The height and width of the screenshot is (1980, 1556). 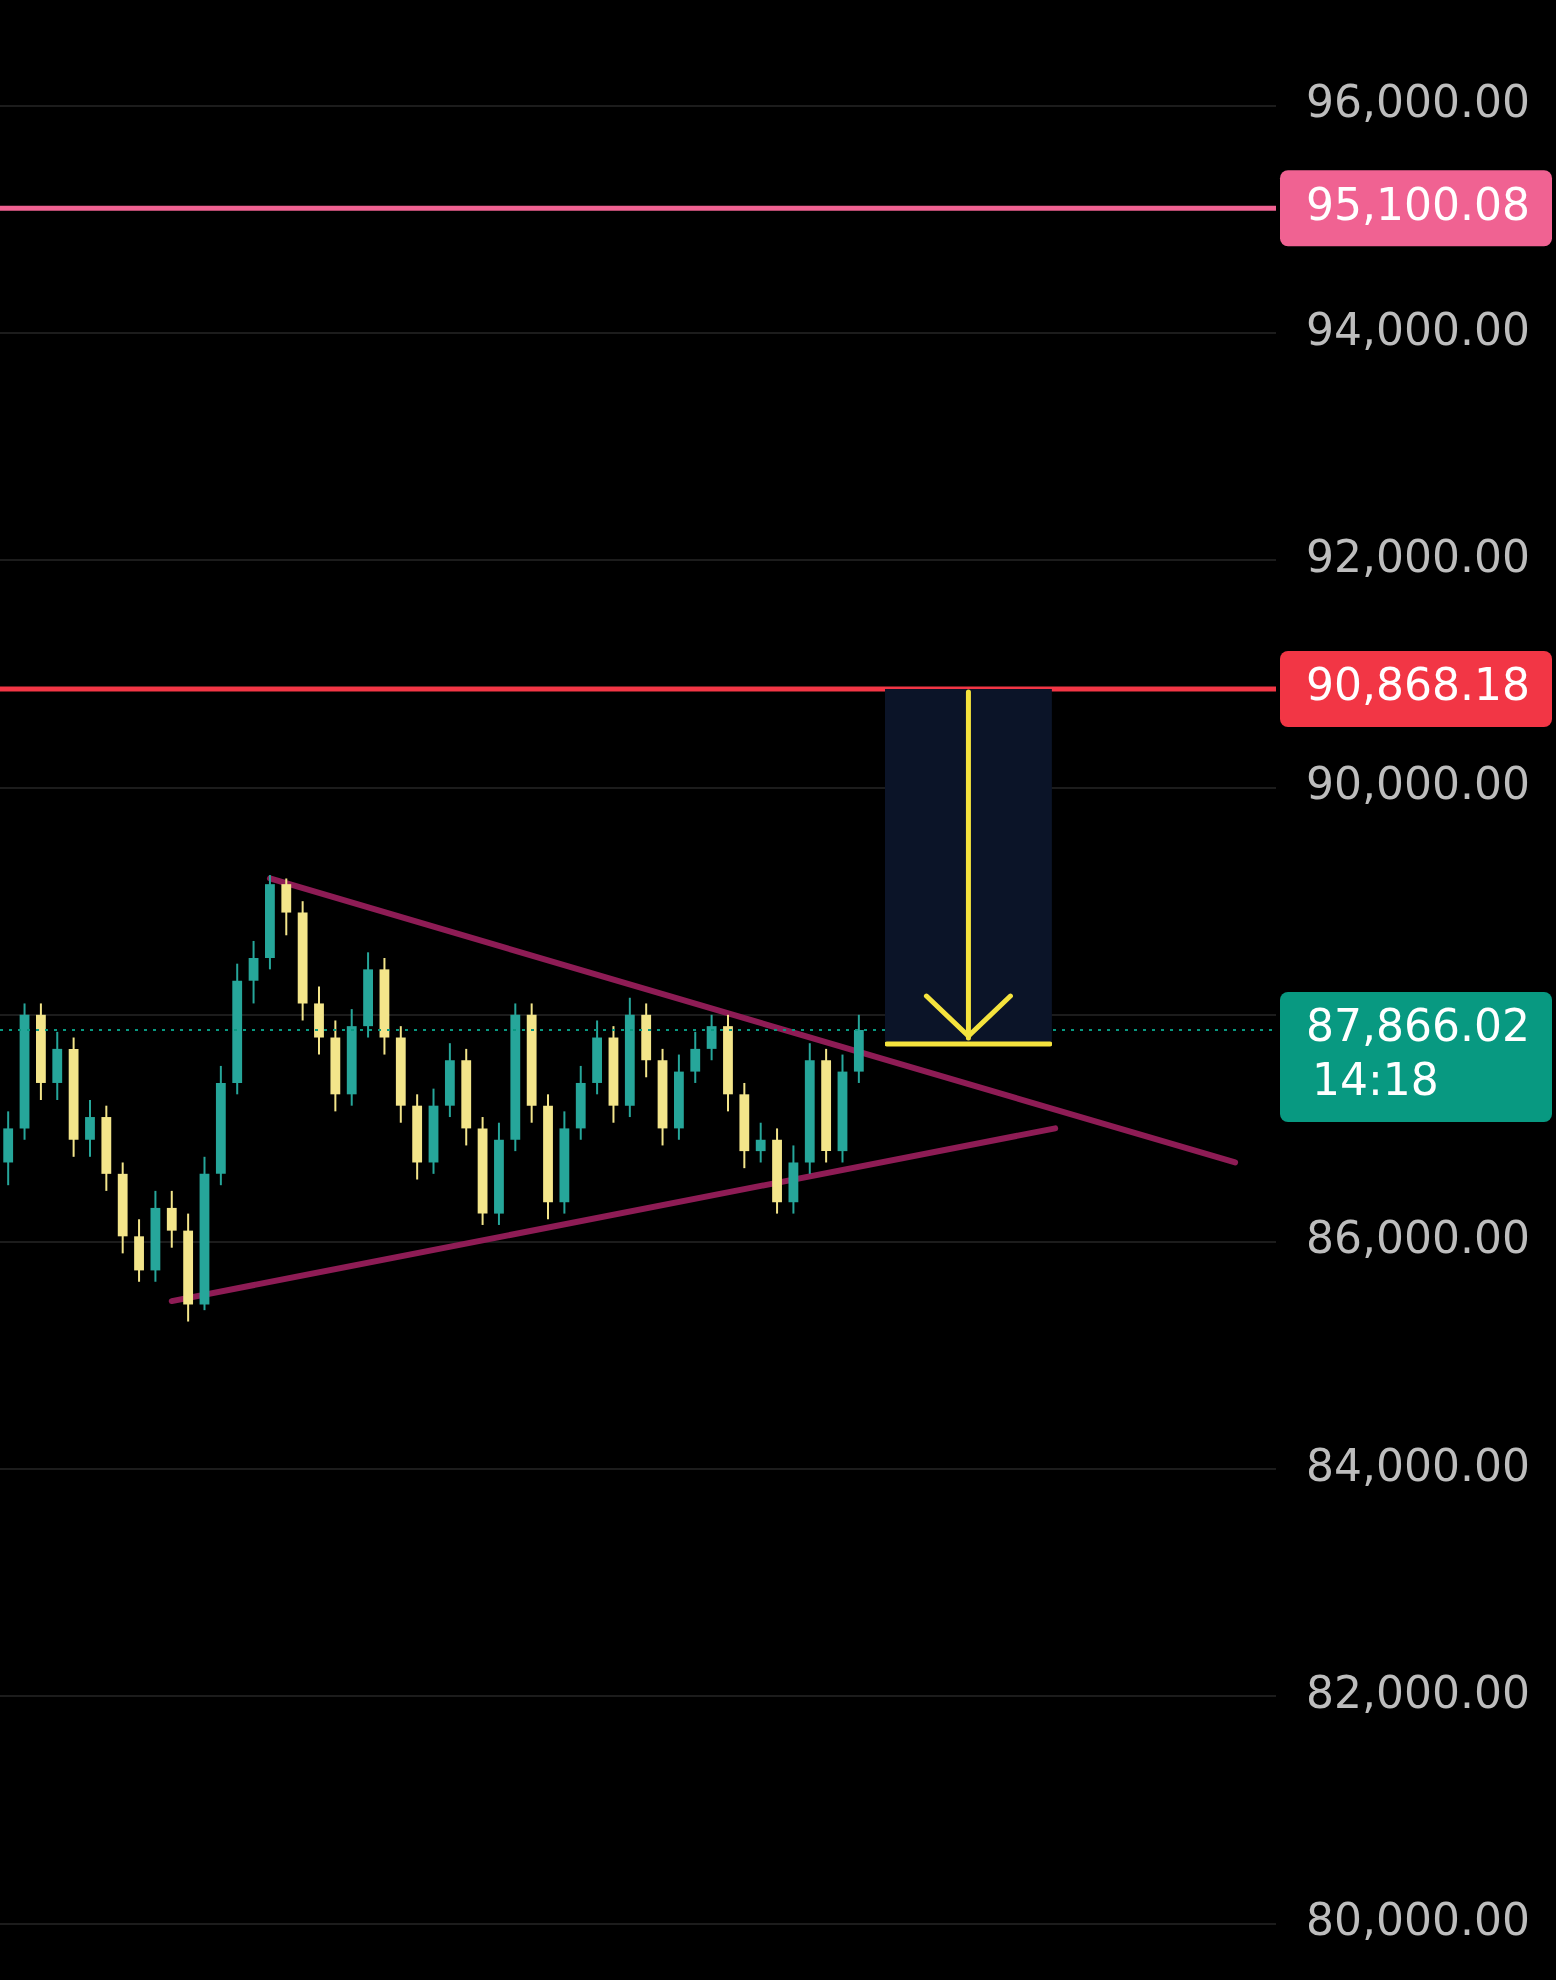 I want to click on y-tick-label: 90,000.00, so click(x=1418, y=784).